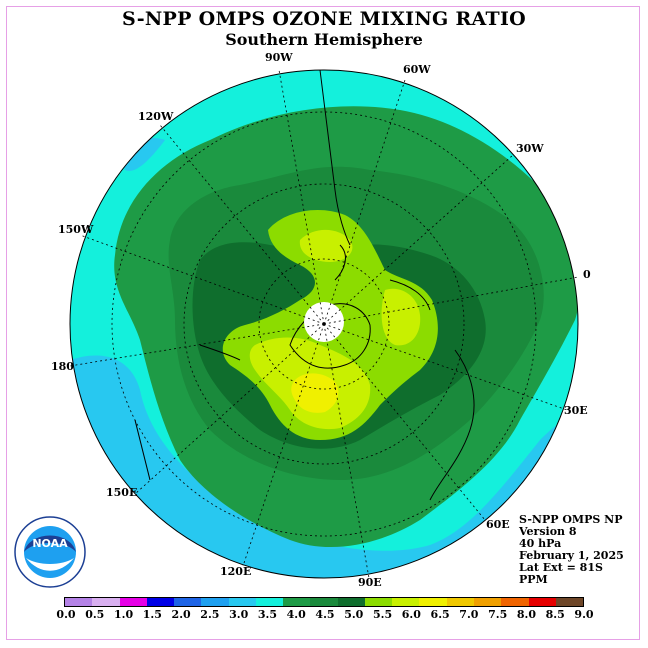 The image size is (648, 648). I want to click on colorbar-tick-label: 6.0, so click(411, 614).